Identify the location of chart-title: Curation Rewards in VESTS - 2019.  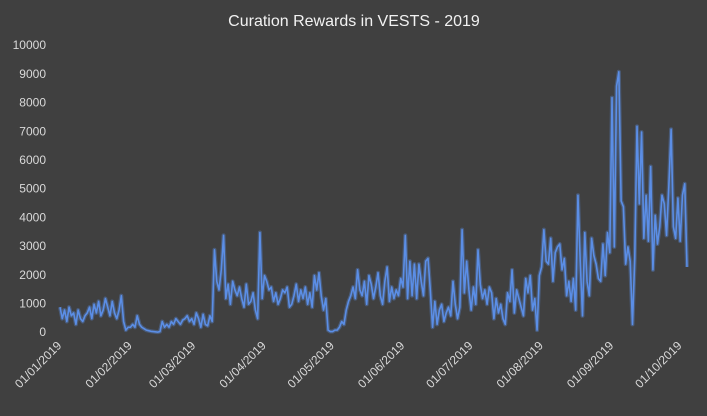
(354, 21).